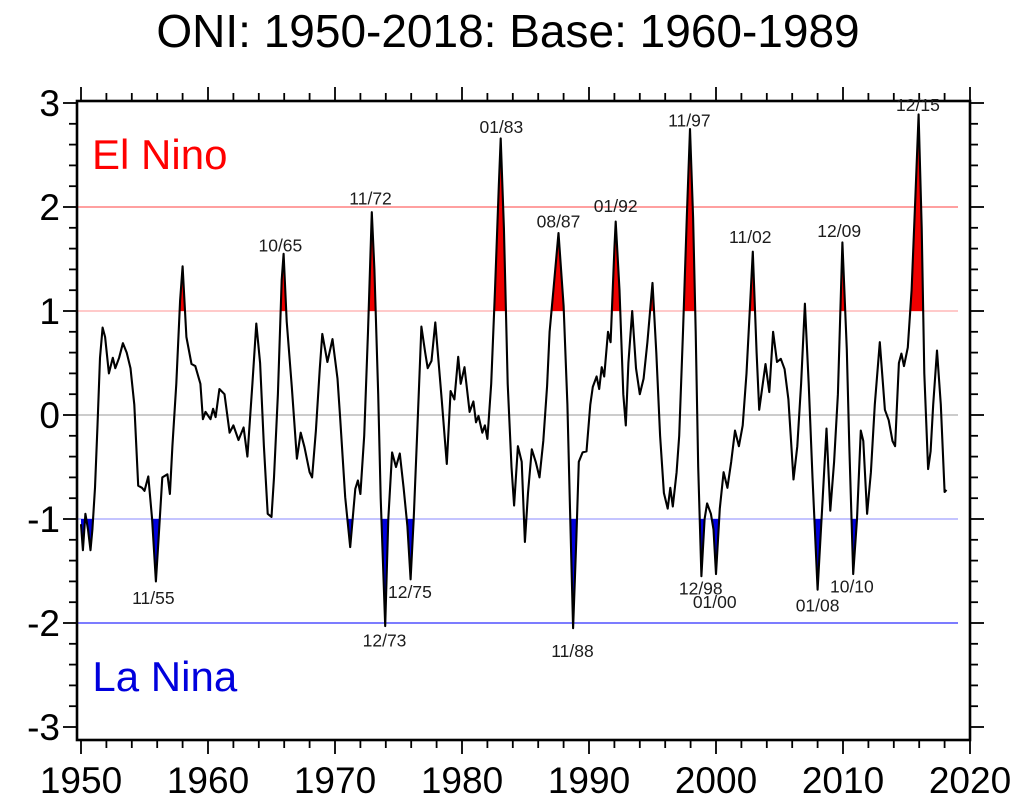 This screenshot has height=809, width=1016. What do you see at coordinates (43, 519) in the screenshot?
I see `y-axis-tick-label: -1` at bounding box center [43, 519].